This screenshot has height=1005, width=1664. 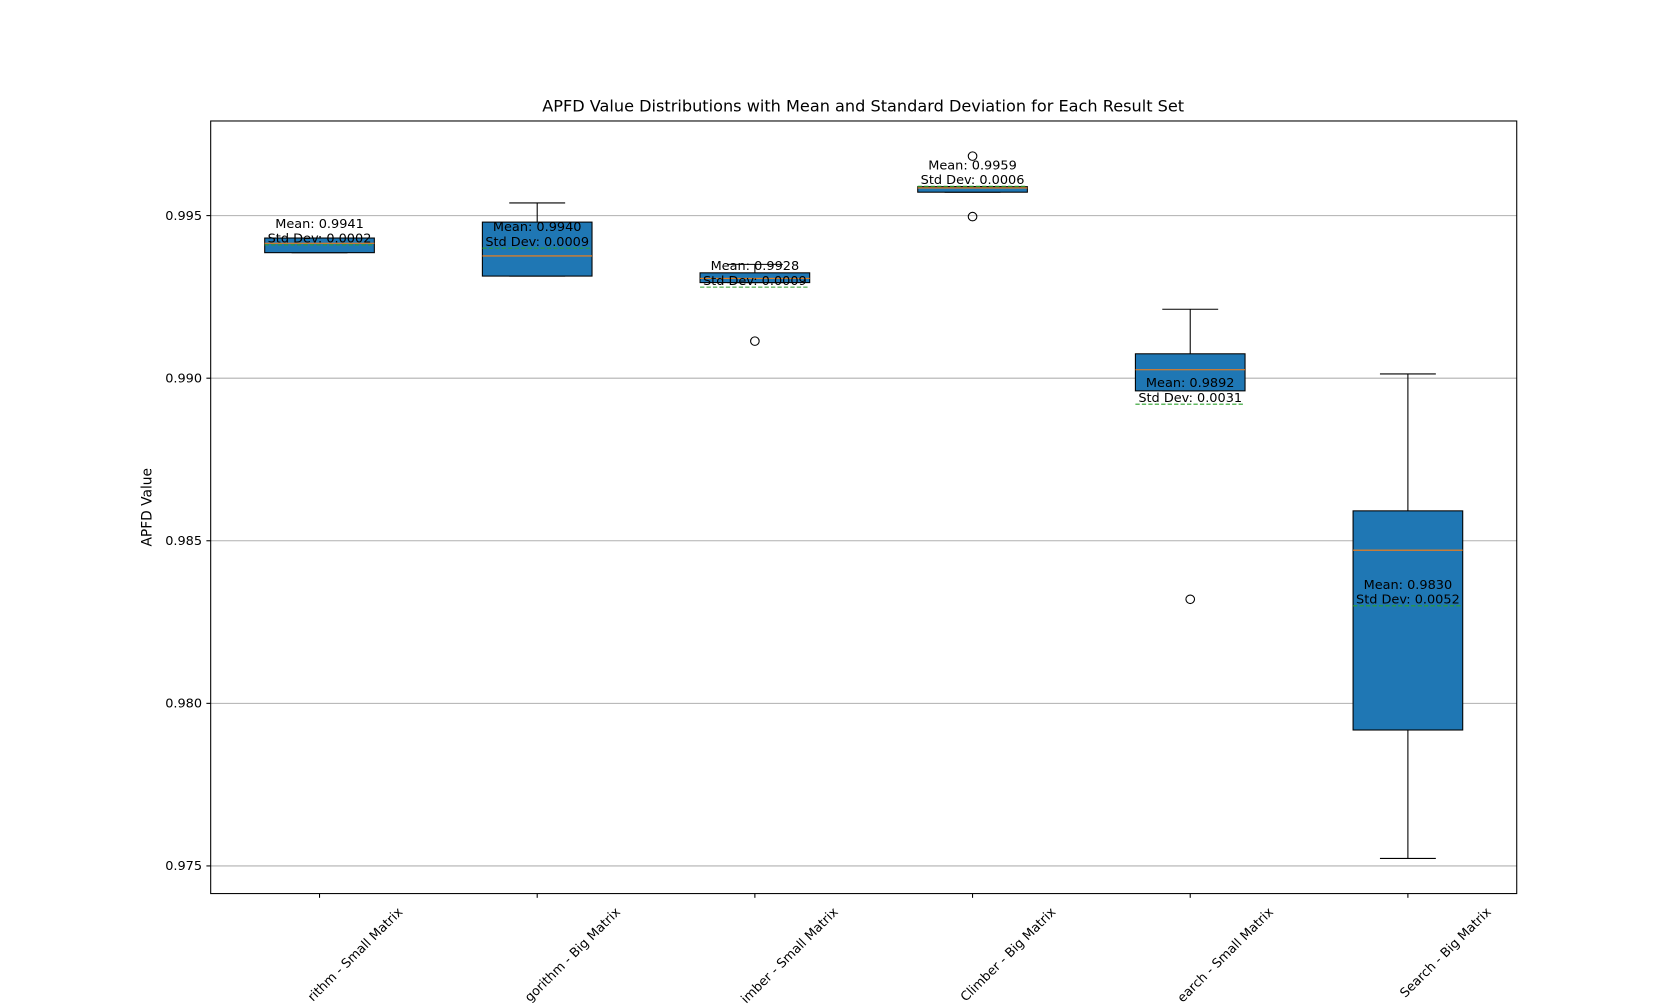 What do you see at coordinates (320, 239) in the screenshot?
I see `std-label: Std Dev: 0.0002` at bounding box center [320, 239].